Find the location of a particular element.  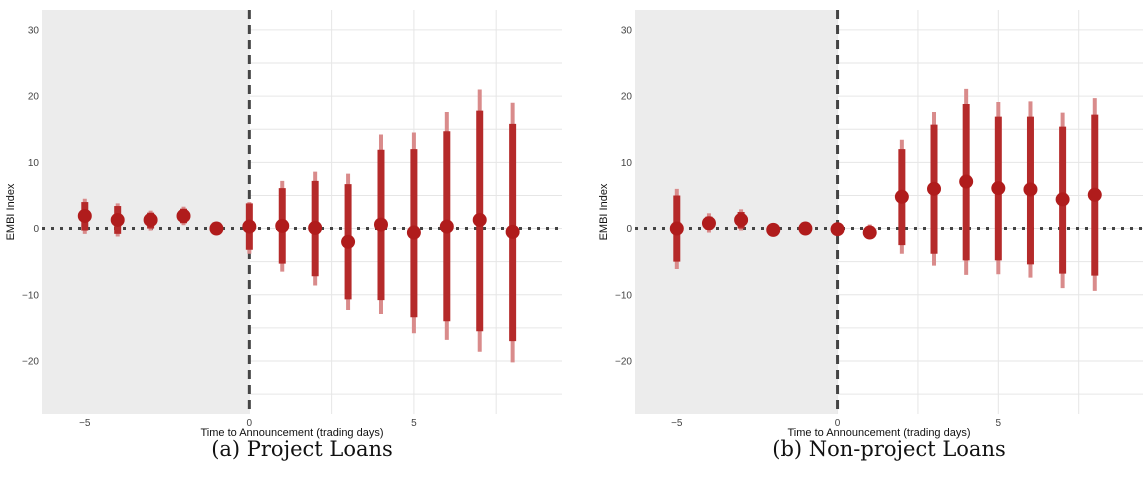

pre-announcement-shade is located at coordinates (736, 212).